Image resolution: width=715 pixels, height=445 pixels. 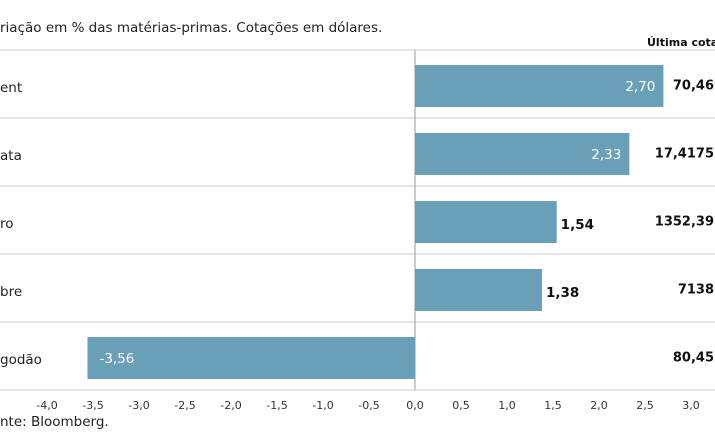 What do you see at coordinates (276, 405) in the screenshot?
I see `x-tick-label: -1,5` at bounding box center [276, 405].